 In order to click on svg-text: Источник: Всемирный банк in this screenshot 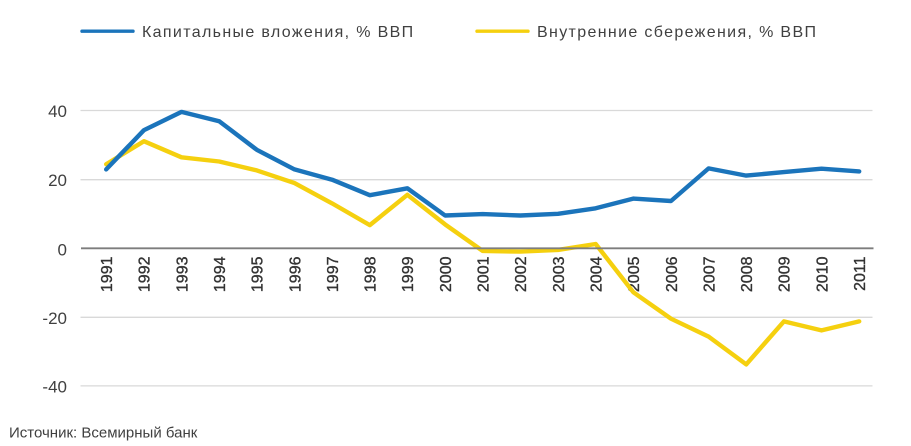, I will do `click(103, 433)`.